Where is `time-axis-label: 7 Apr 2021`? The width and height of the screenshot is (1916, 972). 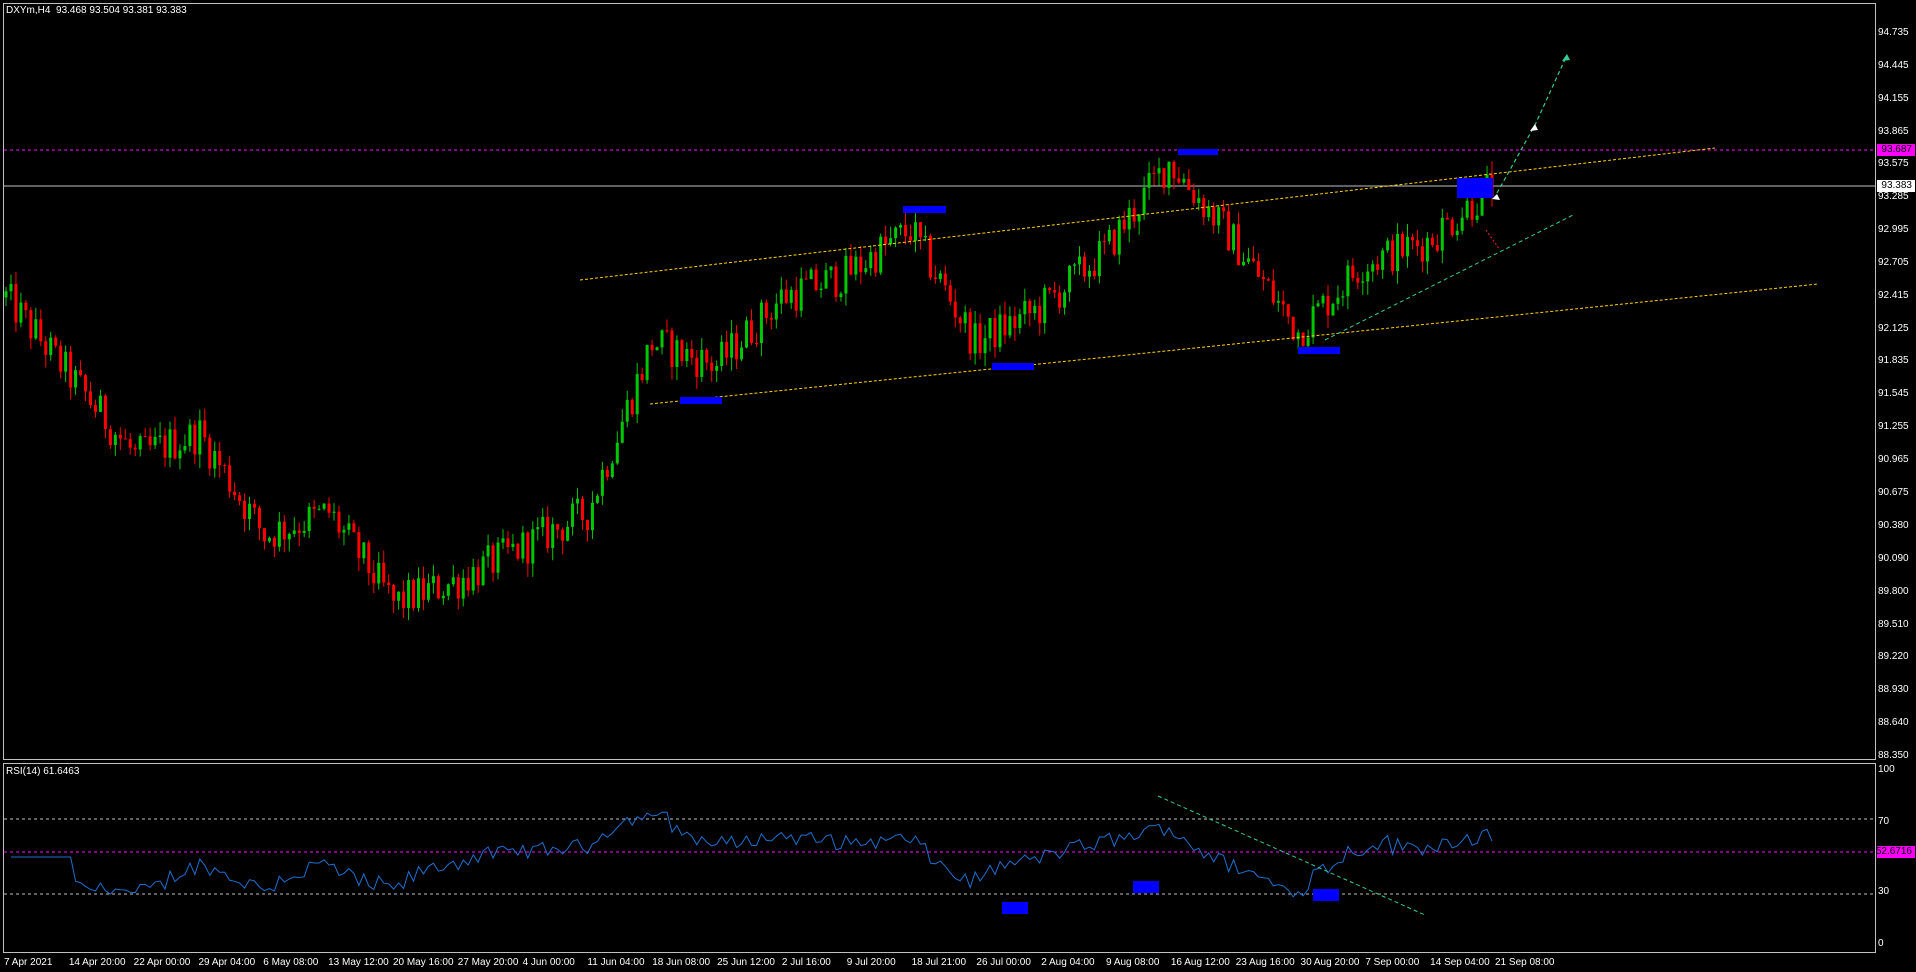 time-axis-label: 7 Apr 2021 is located at coordinates (28, 962).